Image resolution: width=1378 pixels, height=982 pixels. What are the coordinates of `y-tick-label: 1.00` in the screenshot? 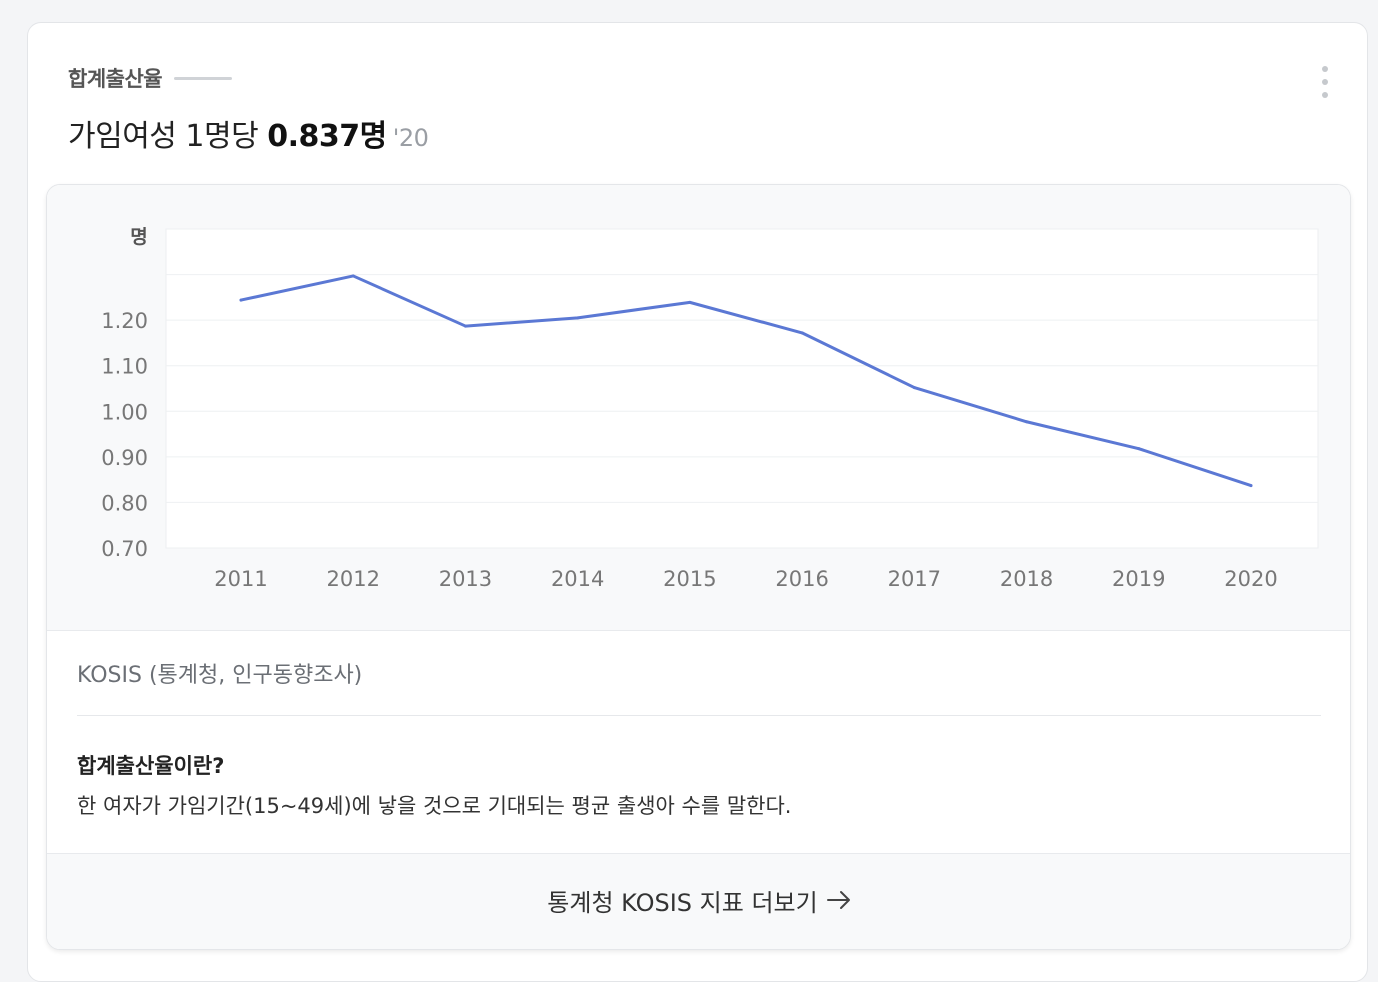 It's located at (124, 412).